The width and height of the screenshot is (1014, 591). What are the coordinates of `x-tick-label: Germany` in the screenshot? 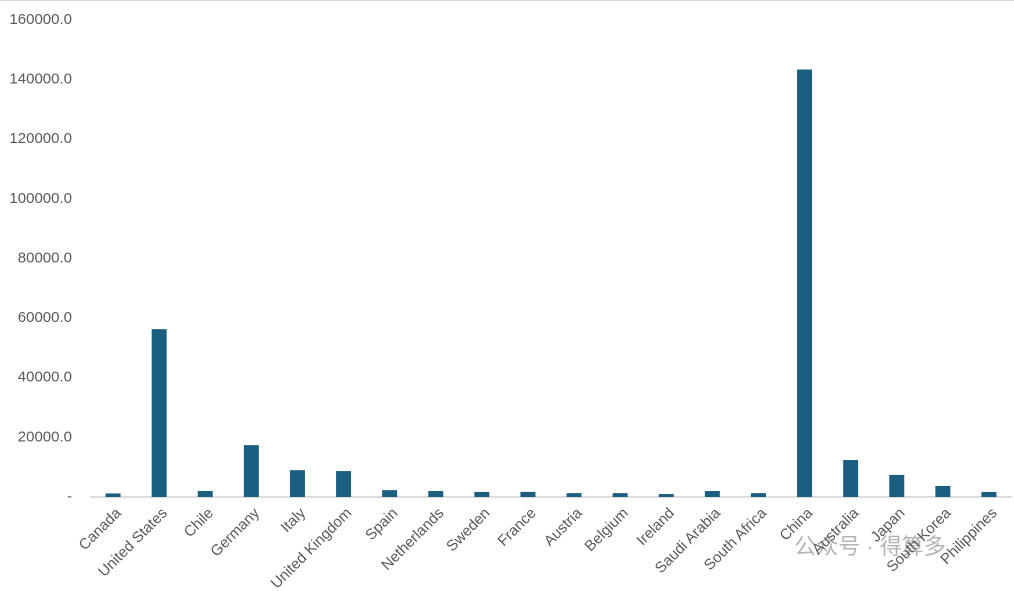 It's located at (235, 532).